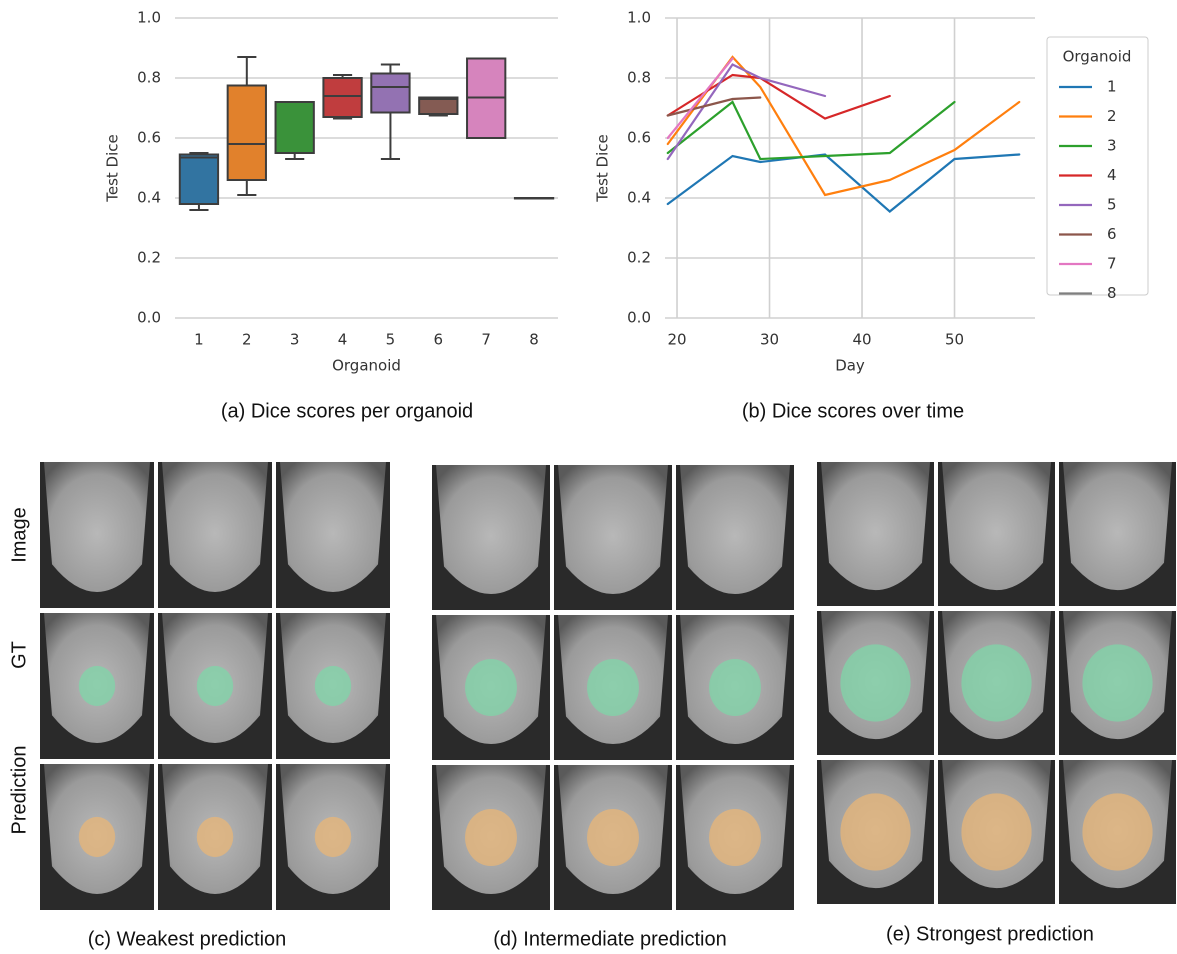 The height and width of the screenshot is (954, 1177). Describe the element at coordinates (1112, 116) in the screenshot. I see `legend-label: 2` at that location.